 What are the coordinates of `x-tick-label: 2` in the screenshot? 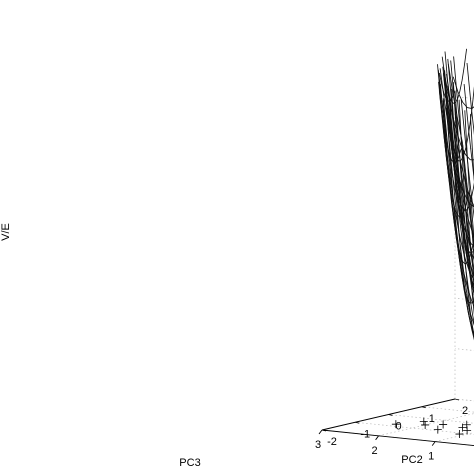 It's located at (375, 451).